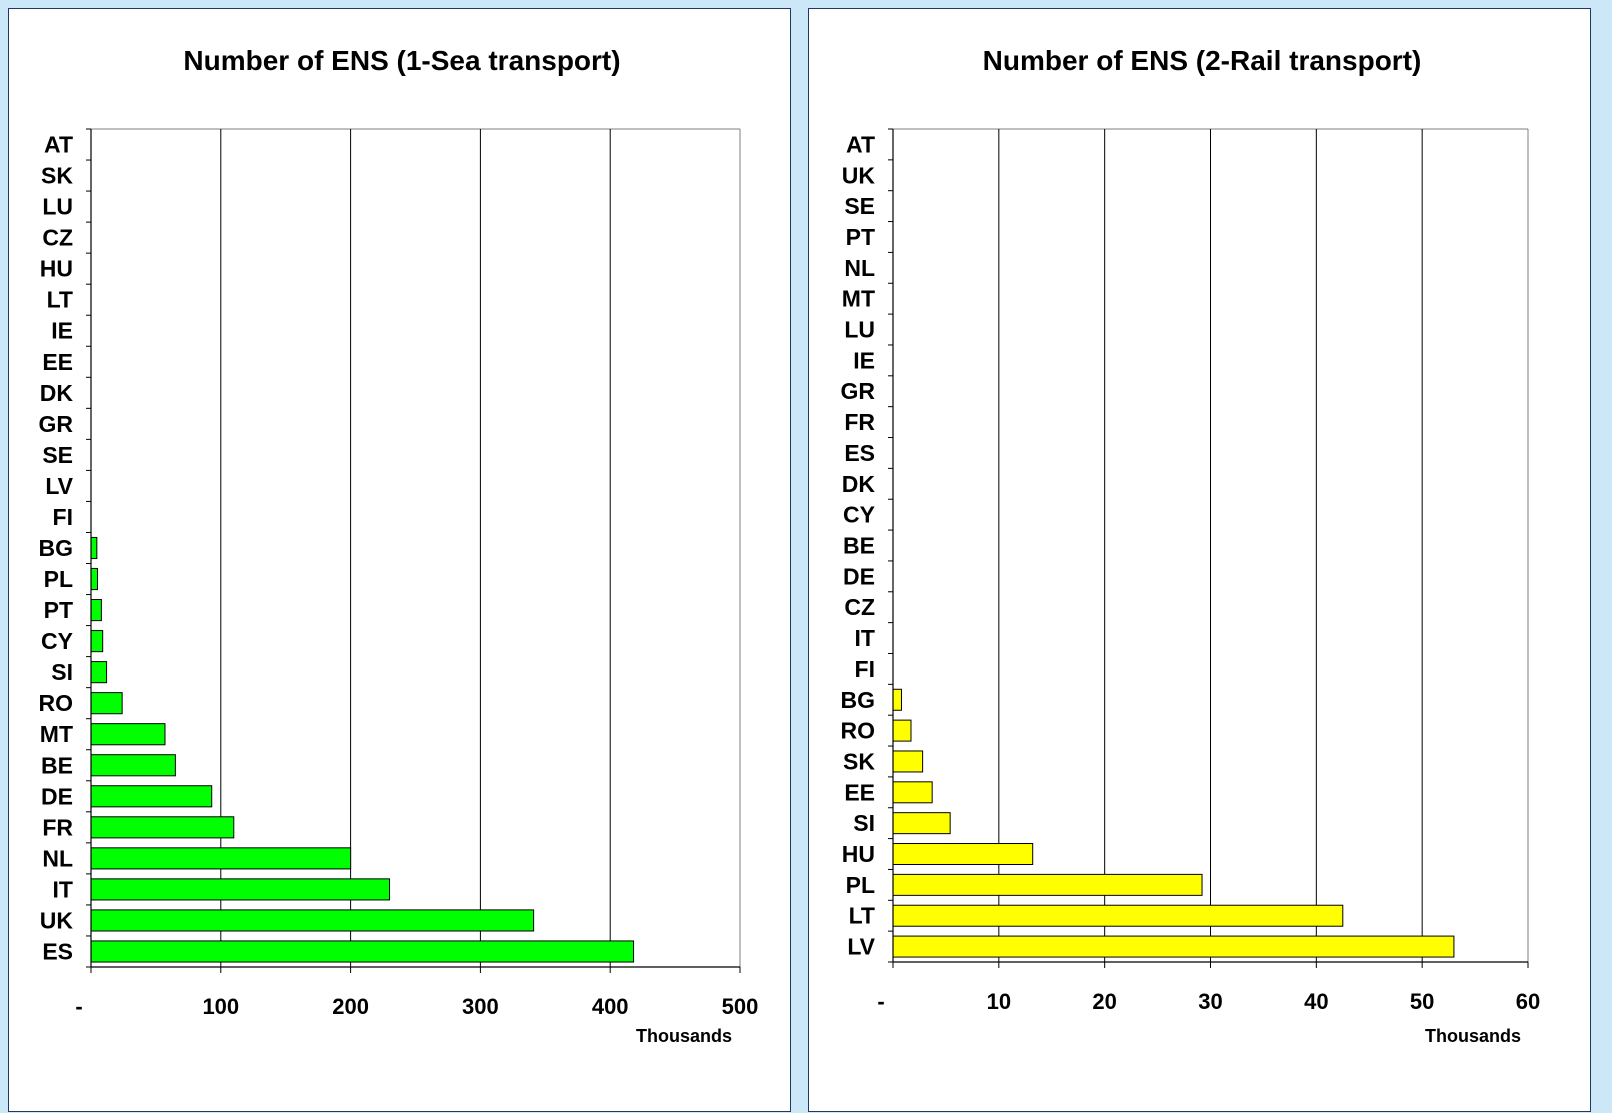 The image size is (1612, 1113). What do you see at coordinates (610, 1006) in the screenshot?
I see `x-tick-label: 400` at bounding box center [610, 1006].